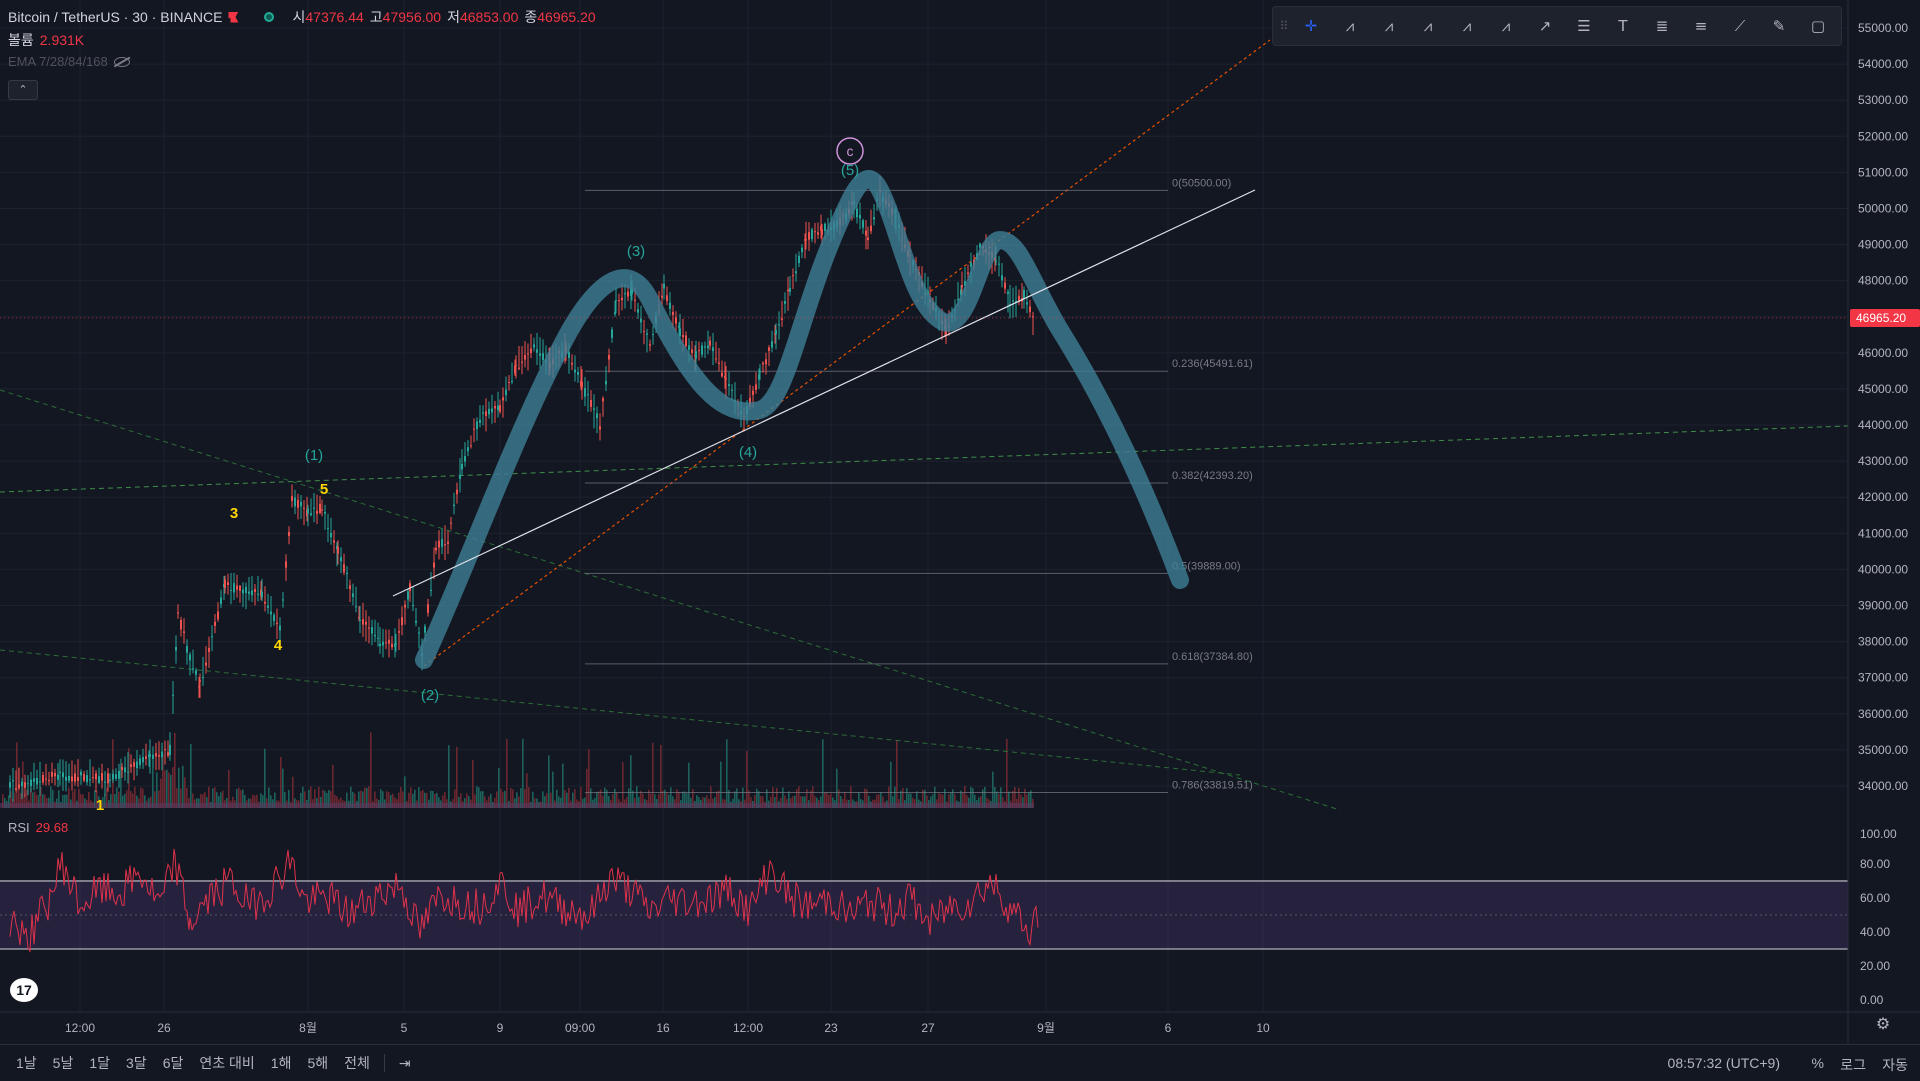 The width and height of the screenshot is (1920, 1081). What do you see at coordinates (1883, 714) in the screenshot?
I see `price-tick: 36000.00` at bounding box center [1883, 714].